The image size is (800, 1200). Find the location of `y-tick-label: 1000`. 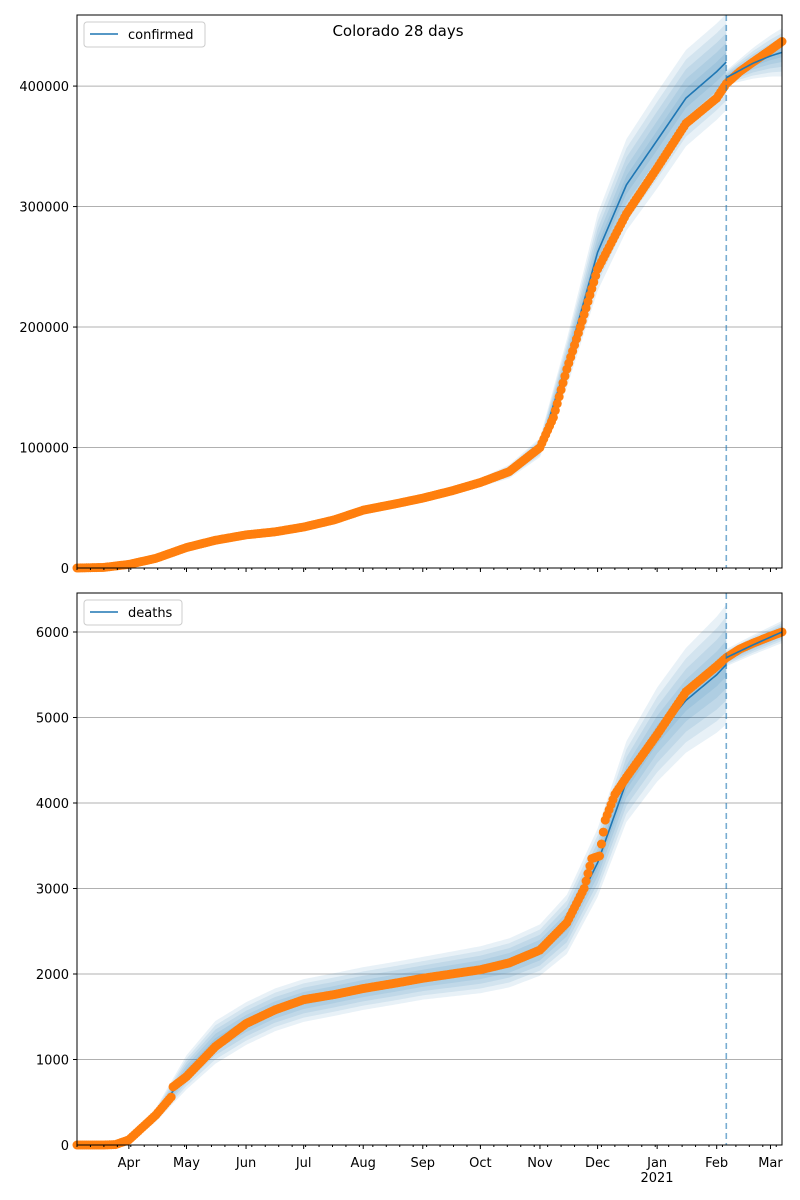

y-tick-label: 1000 is located at coordinates (52, 1060).